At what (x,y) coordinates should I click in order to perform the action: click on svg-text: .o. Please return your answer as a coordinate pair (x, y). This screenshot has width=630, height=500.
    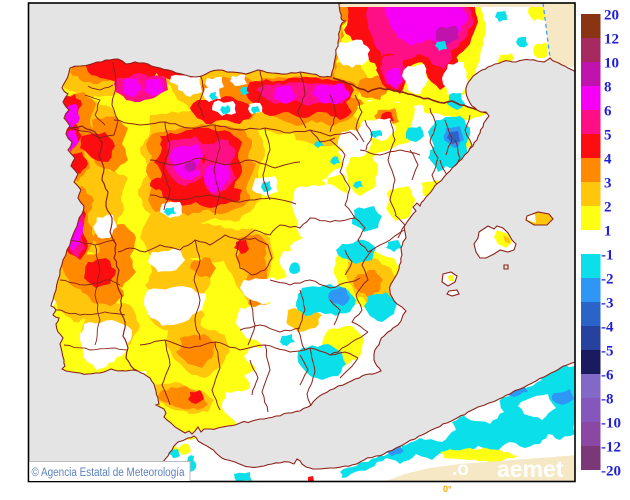
    Looking at the image, I should click on (460, 469).